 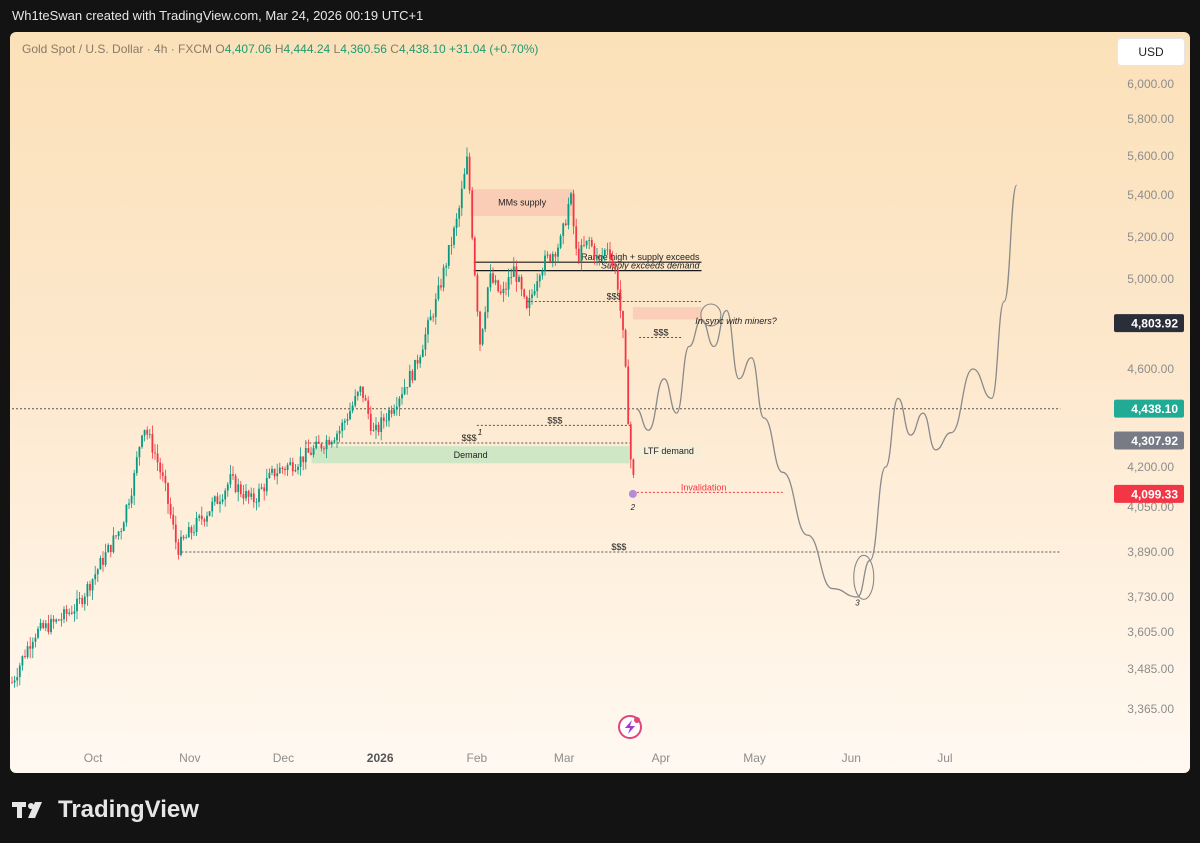 I want to click on change-value: +31.04 (+0.70%), so click(x=494, y=49).